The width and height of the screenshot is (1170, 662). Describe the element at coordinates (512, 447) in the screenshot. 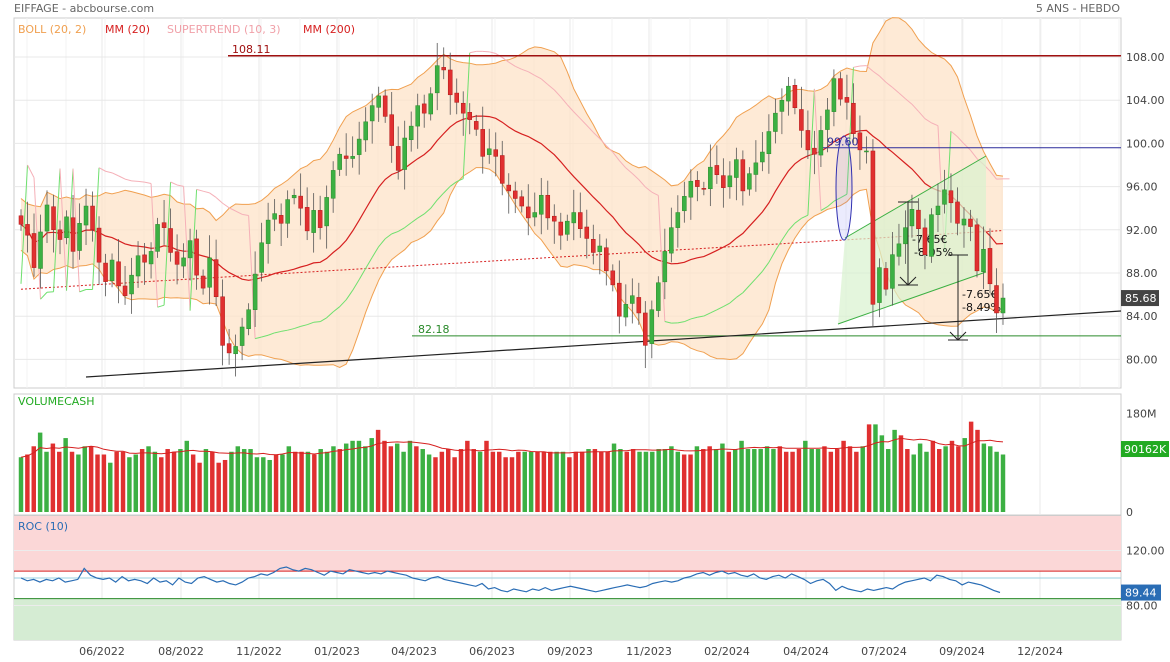

I see `volume-ma-line` at that location.